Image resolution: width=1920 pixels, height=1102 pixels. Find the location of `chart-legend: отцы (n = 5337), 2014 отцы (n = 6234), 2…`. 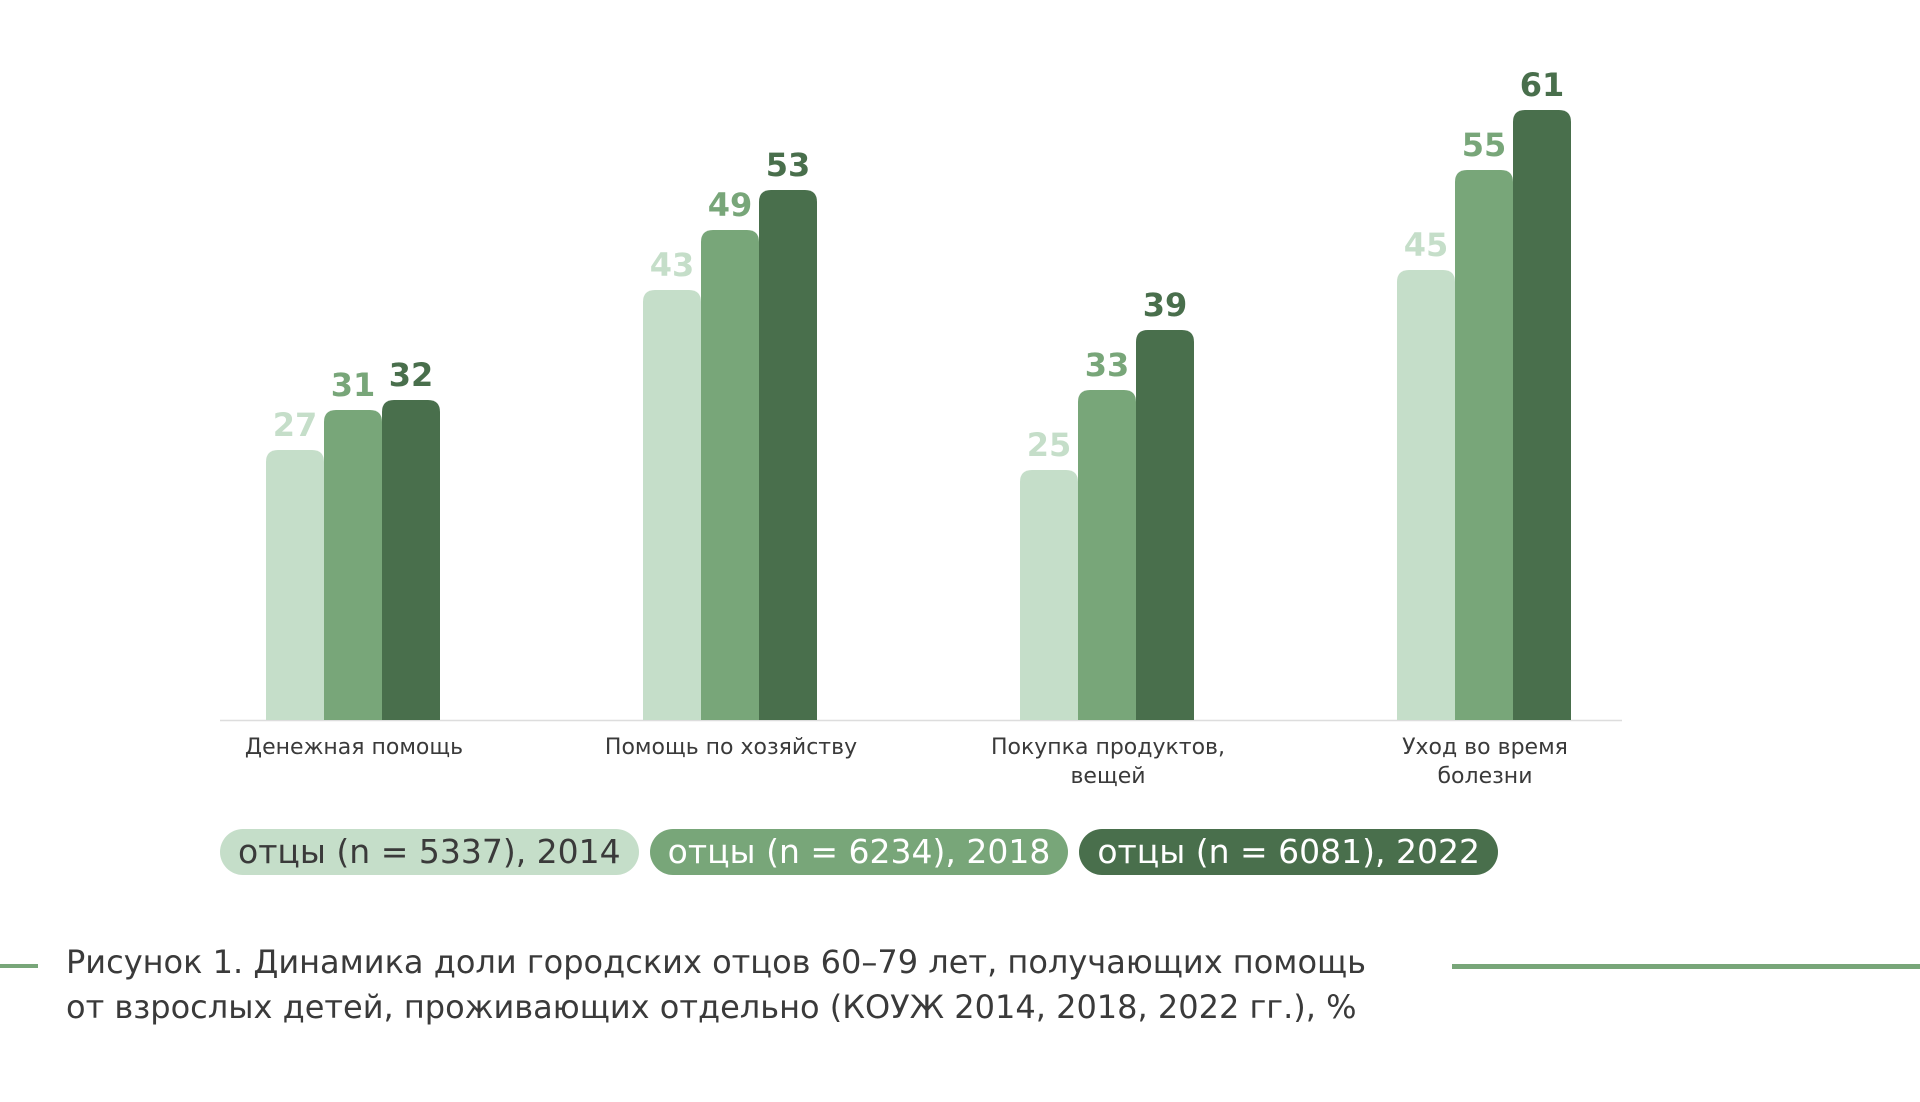

chart-legend: отцы (n = 5337), 2014 отцы (n = 6234), 2… is located at coordinates (859, 852).